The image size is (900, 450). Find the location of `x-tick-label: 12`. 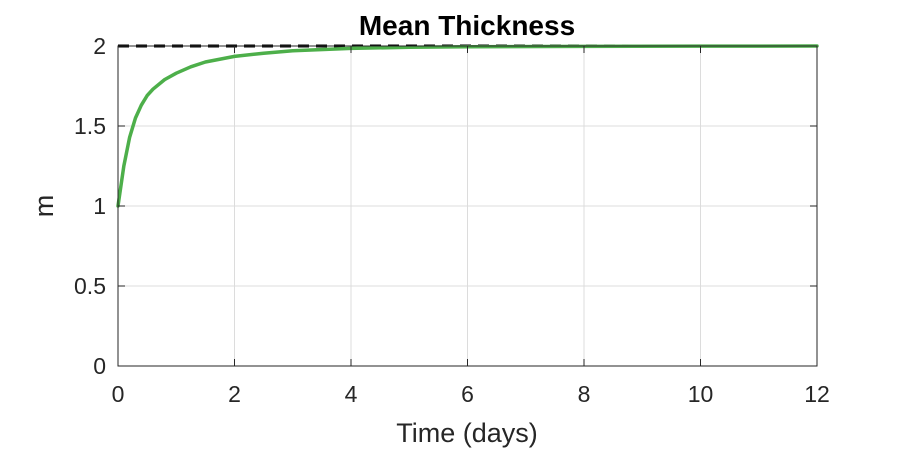

x-tick-label: 12 is located at coordinates (817, 394).